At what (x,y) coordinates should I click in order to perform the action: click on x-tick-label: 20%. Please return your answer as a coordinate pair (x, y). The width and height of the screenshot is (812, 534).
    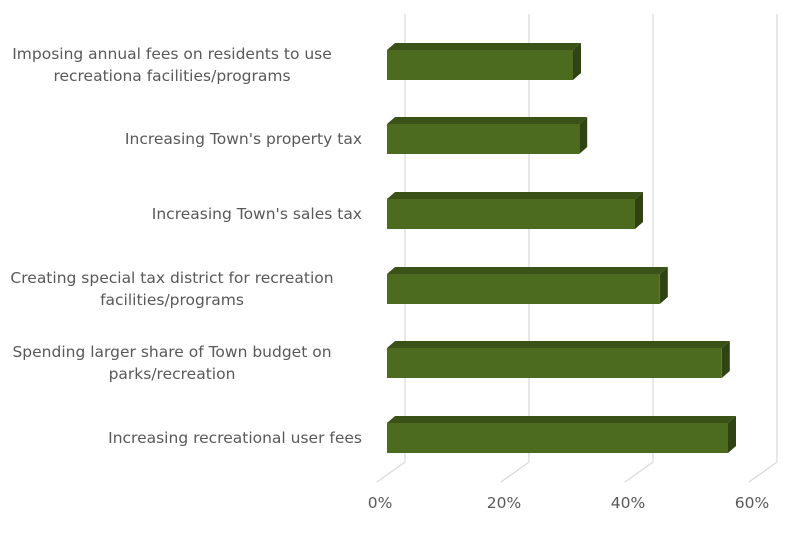
    Looking at the image, I should click on (504, 503).